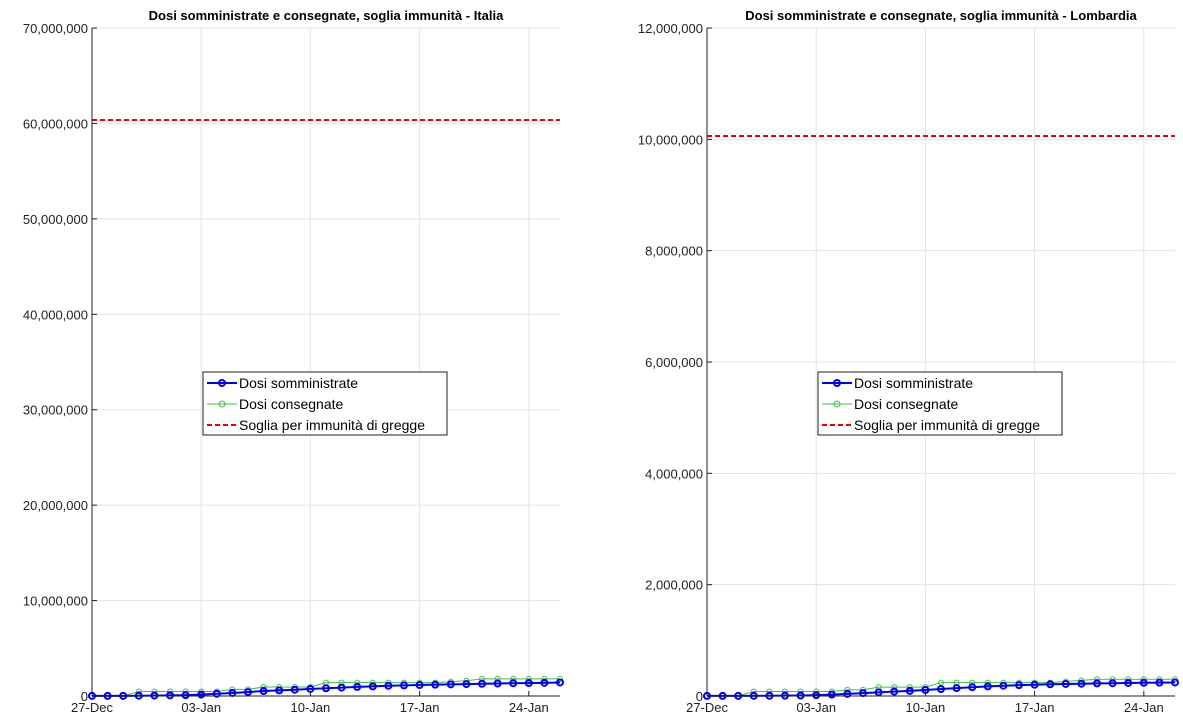  I want to click on y-tick-label: 6,000,000, so click(674, 362).